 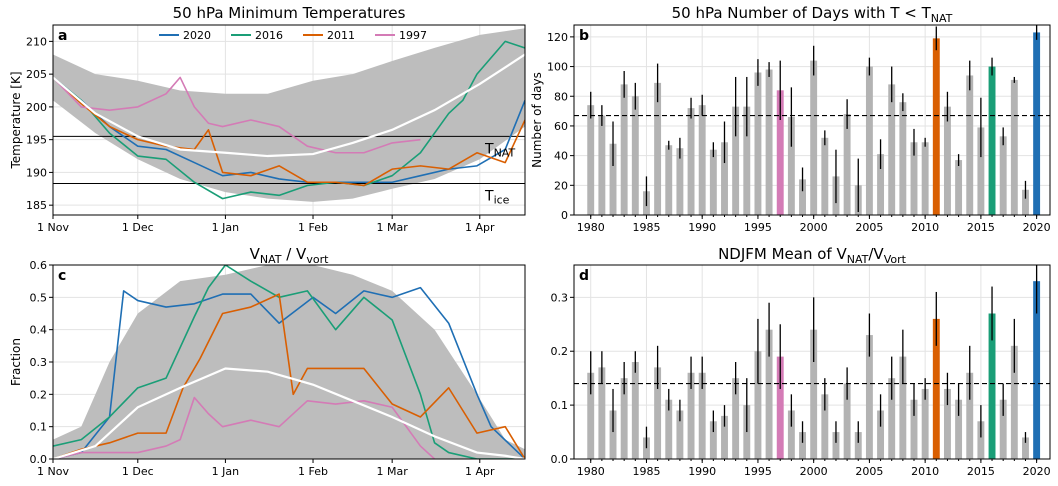 What do you see at coordinates (560, 459) in the screenshot?
I see `y-tick-label: 0.0` at bounding box center [560, 459].